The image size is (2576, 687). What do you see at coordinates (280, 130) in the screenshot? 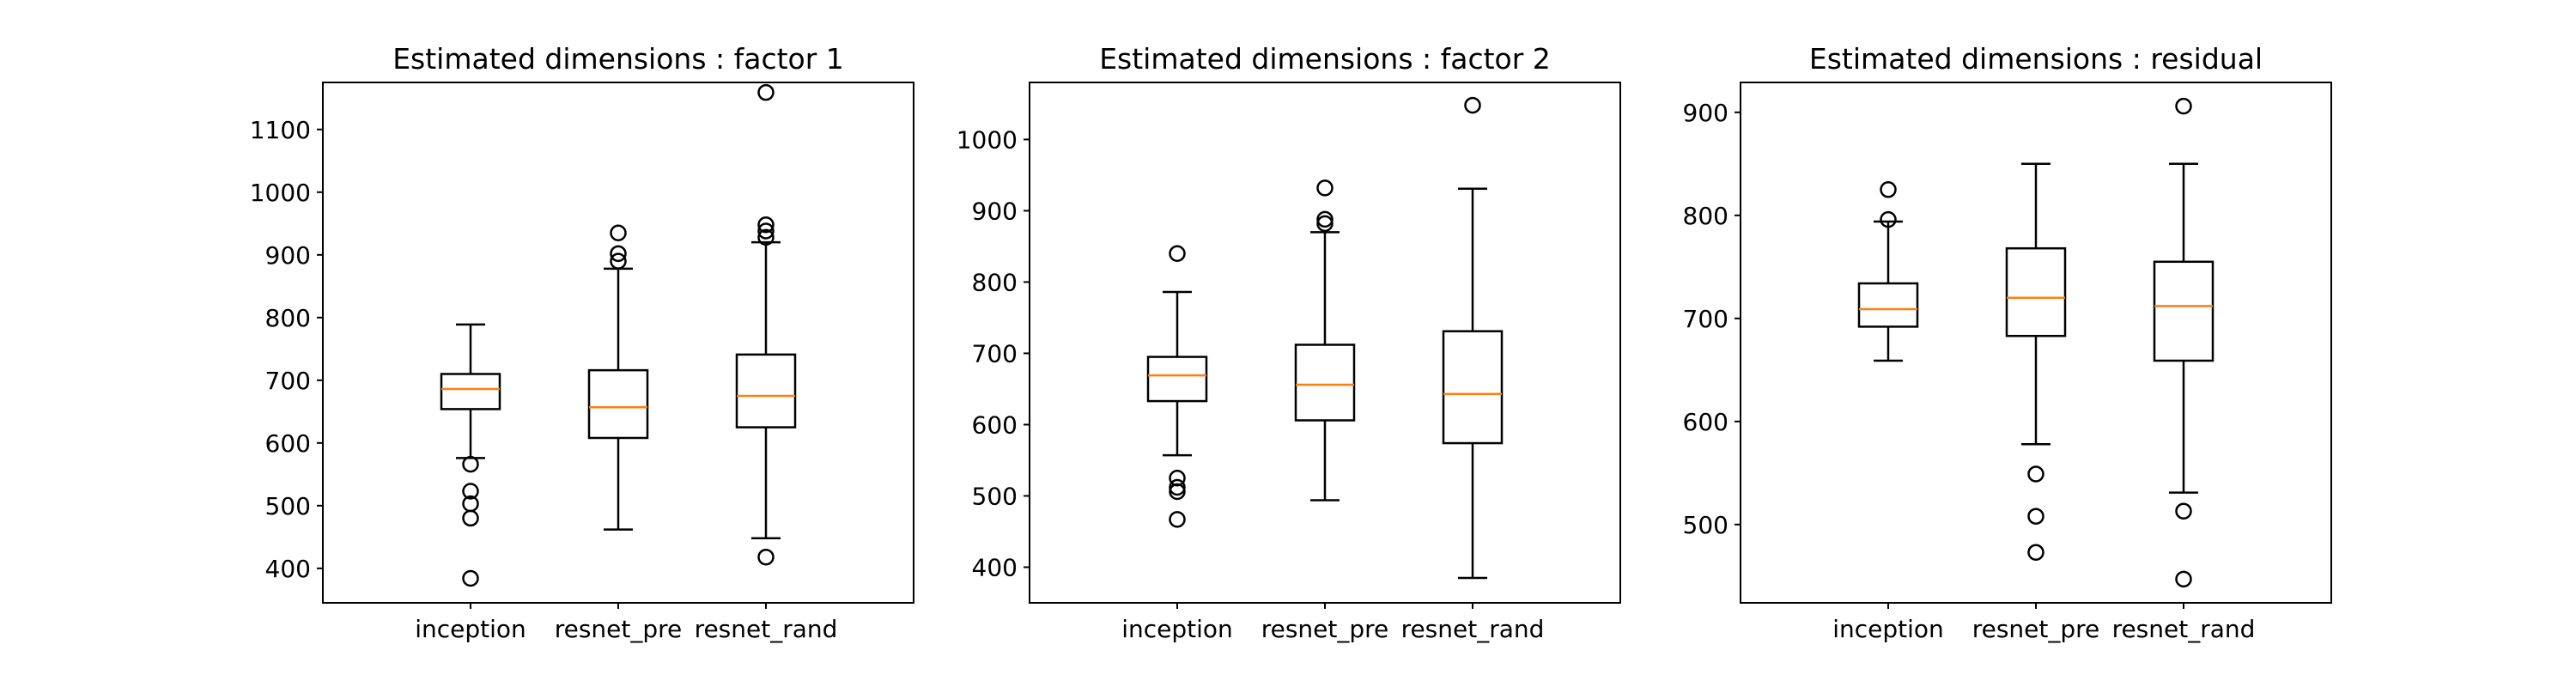
I see `y-tick-label: 1100` at bounding box center [280, 130].